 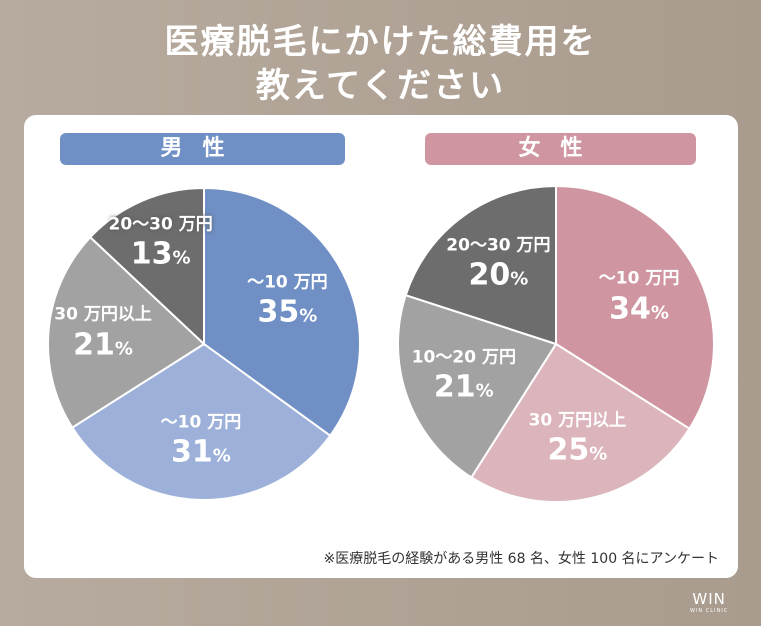 I want to click on win-clinic-logo: WIN WIN CLINIC, so click(x=709, y=602).